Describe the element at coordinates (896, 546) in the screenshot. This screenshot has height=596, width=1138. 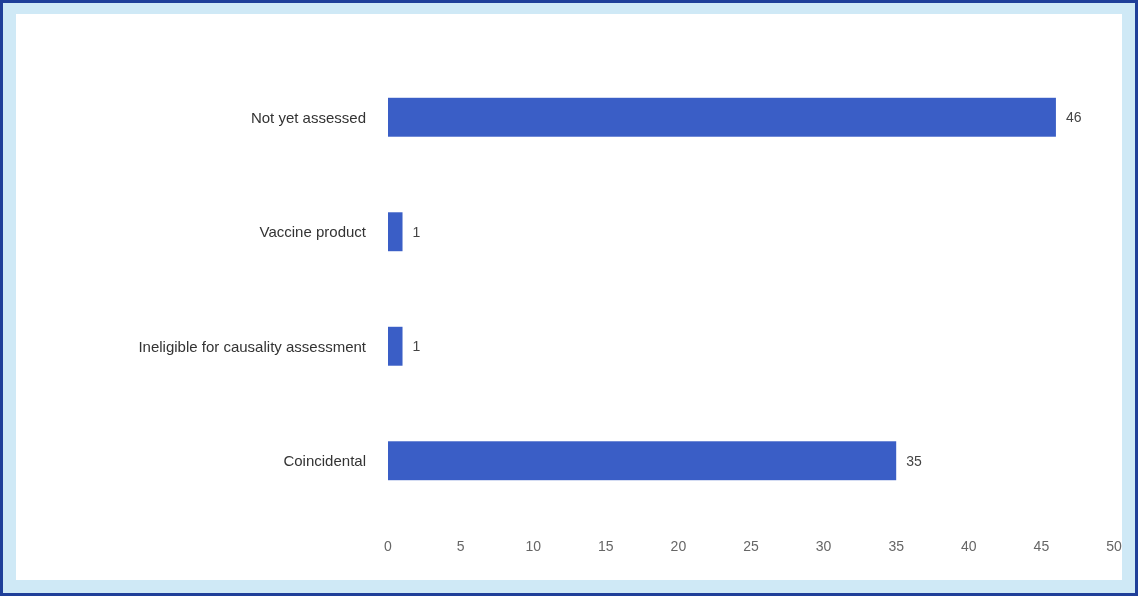
I see `x-tick-label: 35` at that location.